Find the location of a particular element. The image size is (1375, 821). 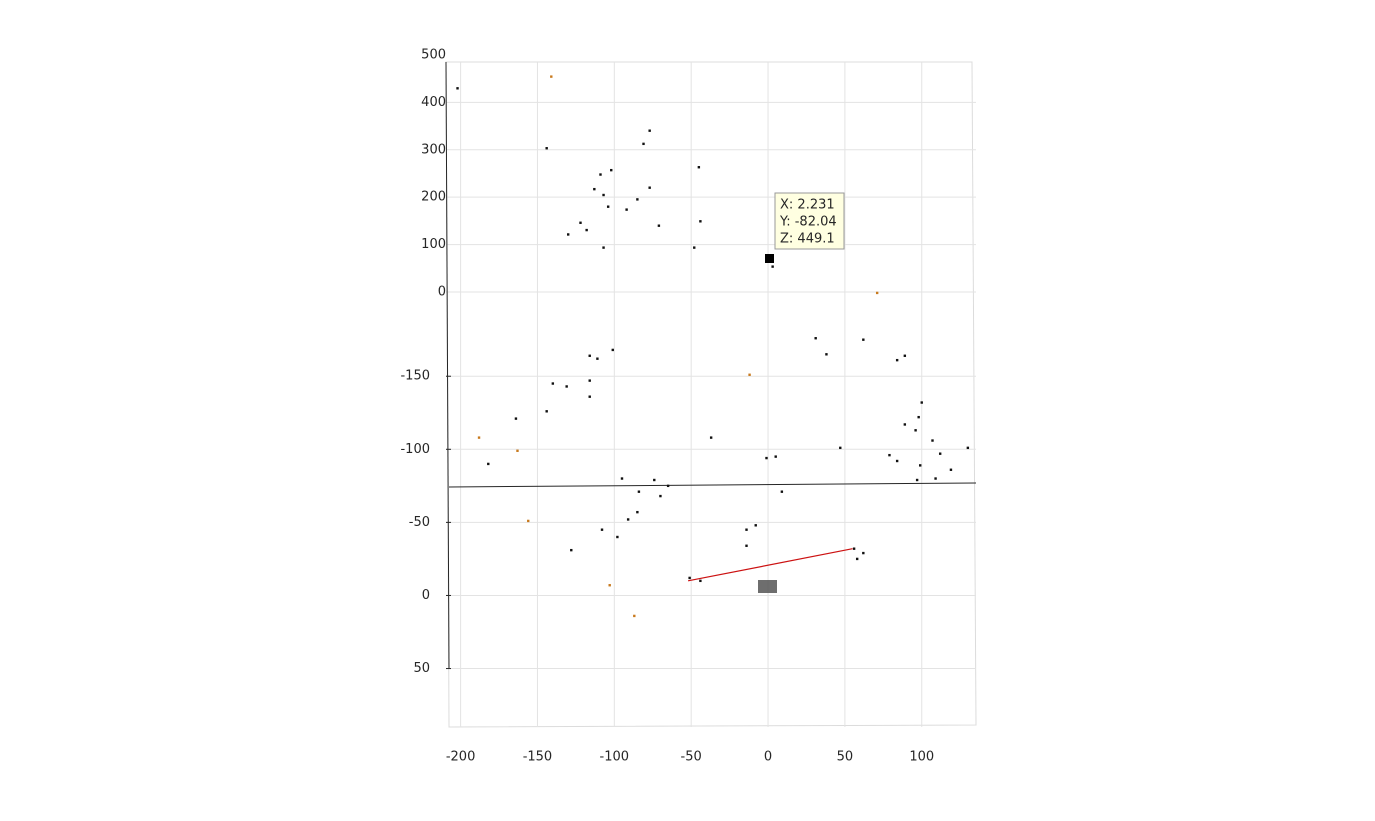

z-tick-label: 400 is located at coordinates (433, 102).